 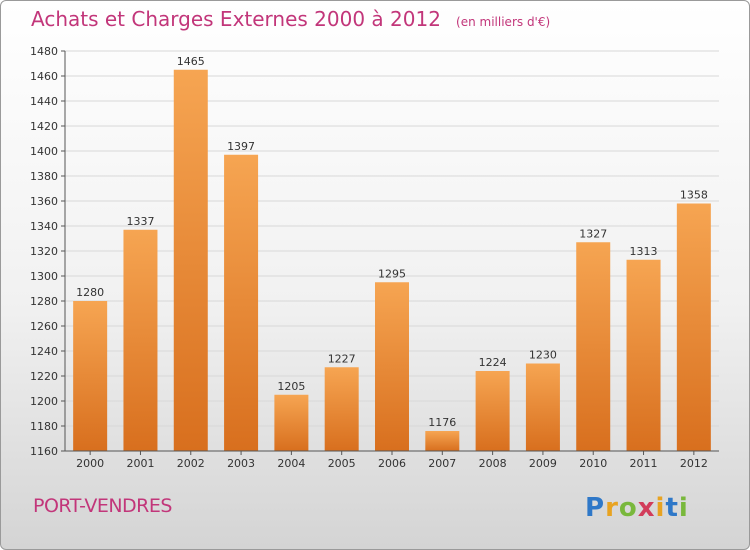 What do you see at coordinates (44, 401) in the screenshot?
I see `y-tick-label: 1200` at bounding box center [44, 401].